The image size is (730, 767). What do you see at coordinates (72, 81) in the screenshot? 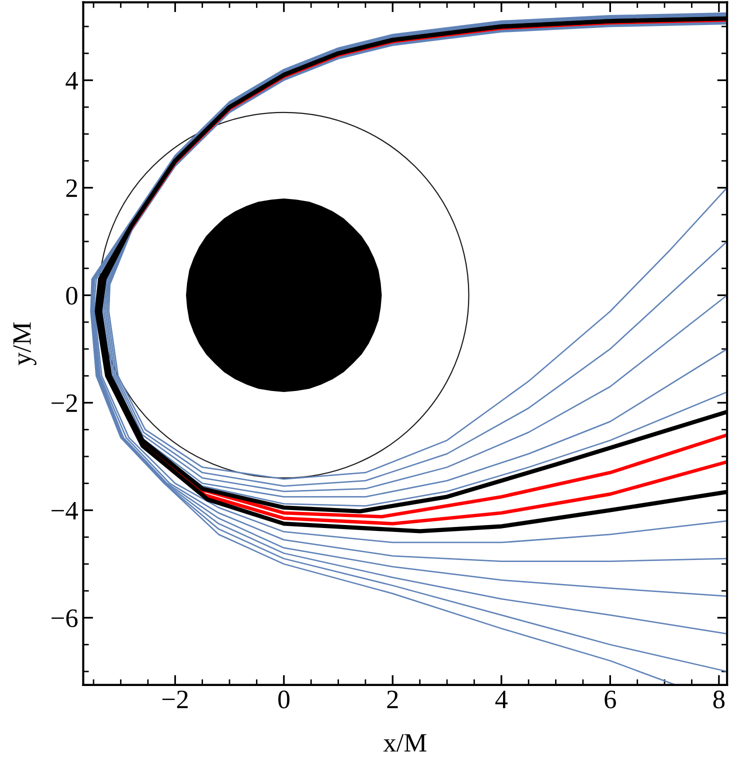
I see `y-tick-label: 4` at bounding box center [72, 81].